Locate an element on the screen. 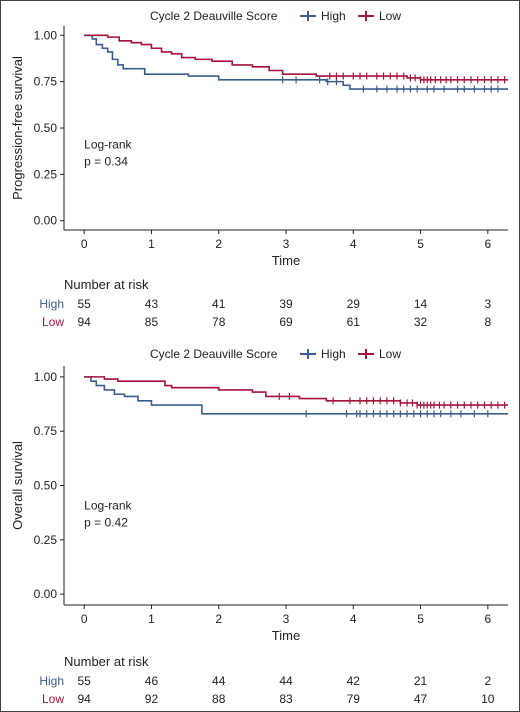 Image resolution: width=520 pixels, height=712 pixels. risk-cell: 42 is located at coordinates (353, 681).